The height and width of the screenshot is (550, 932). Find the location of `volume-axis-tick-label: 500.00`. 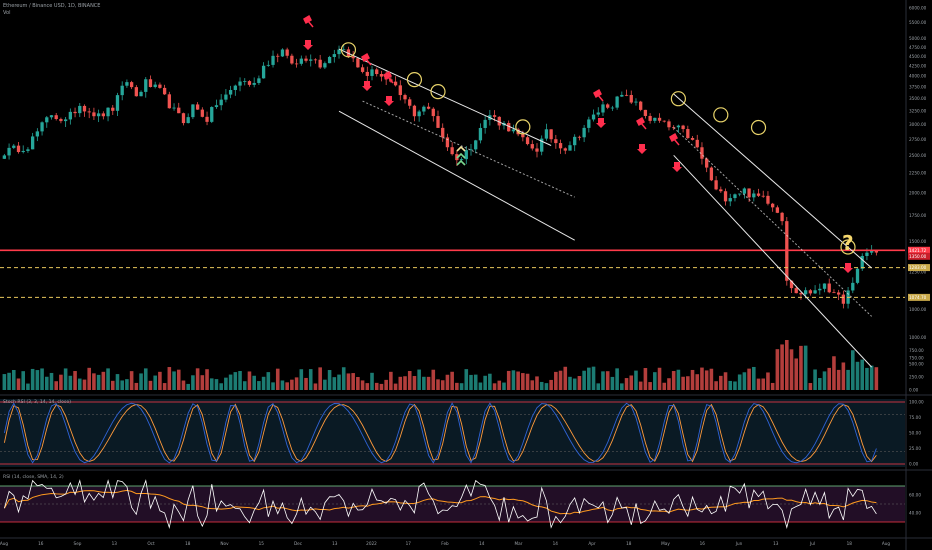

volume-axis-tick-label: 500.00 is located at coordinates (916, 363).